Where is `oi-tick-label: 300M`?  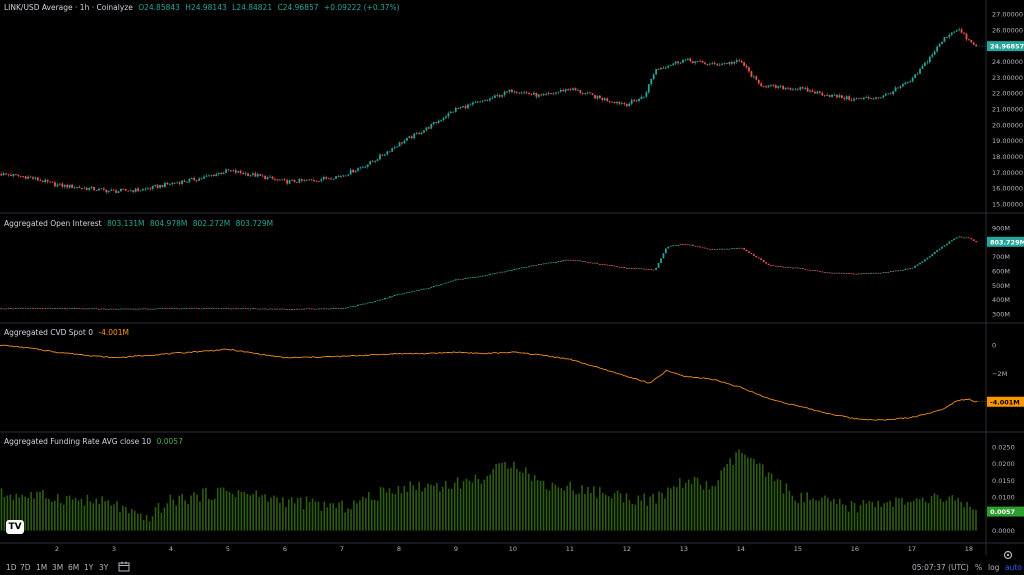 oi-tick-label: 300M is located at coordinates (1001, 315).